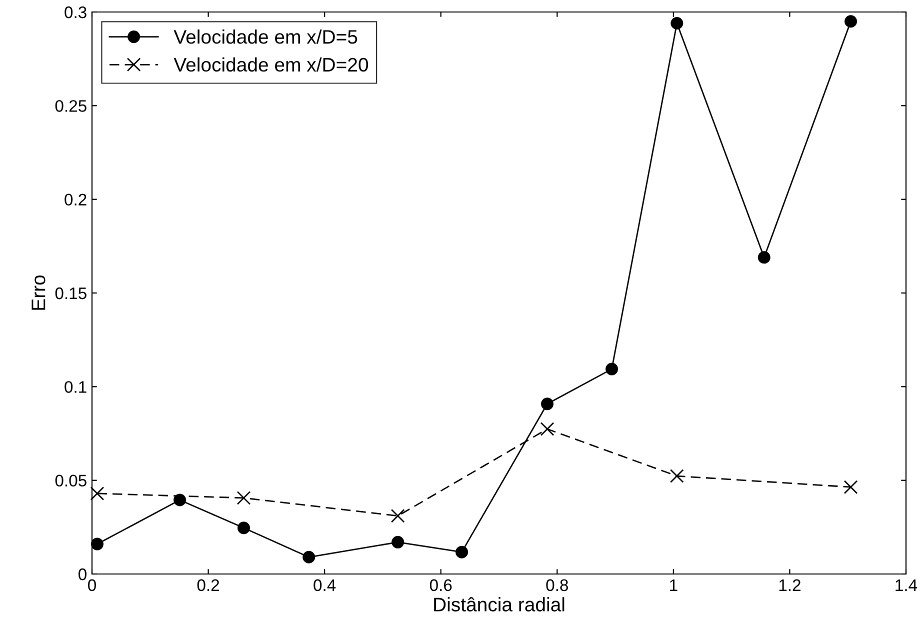  What do you see at coordinates (75, 387) in the screenshot?
I see `y-tick-label: 0.1` at bounding box center [75, 387].